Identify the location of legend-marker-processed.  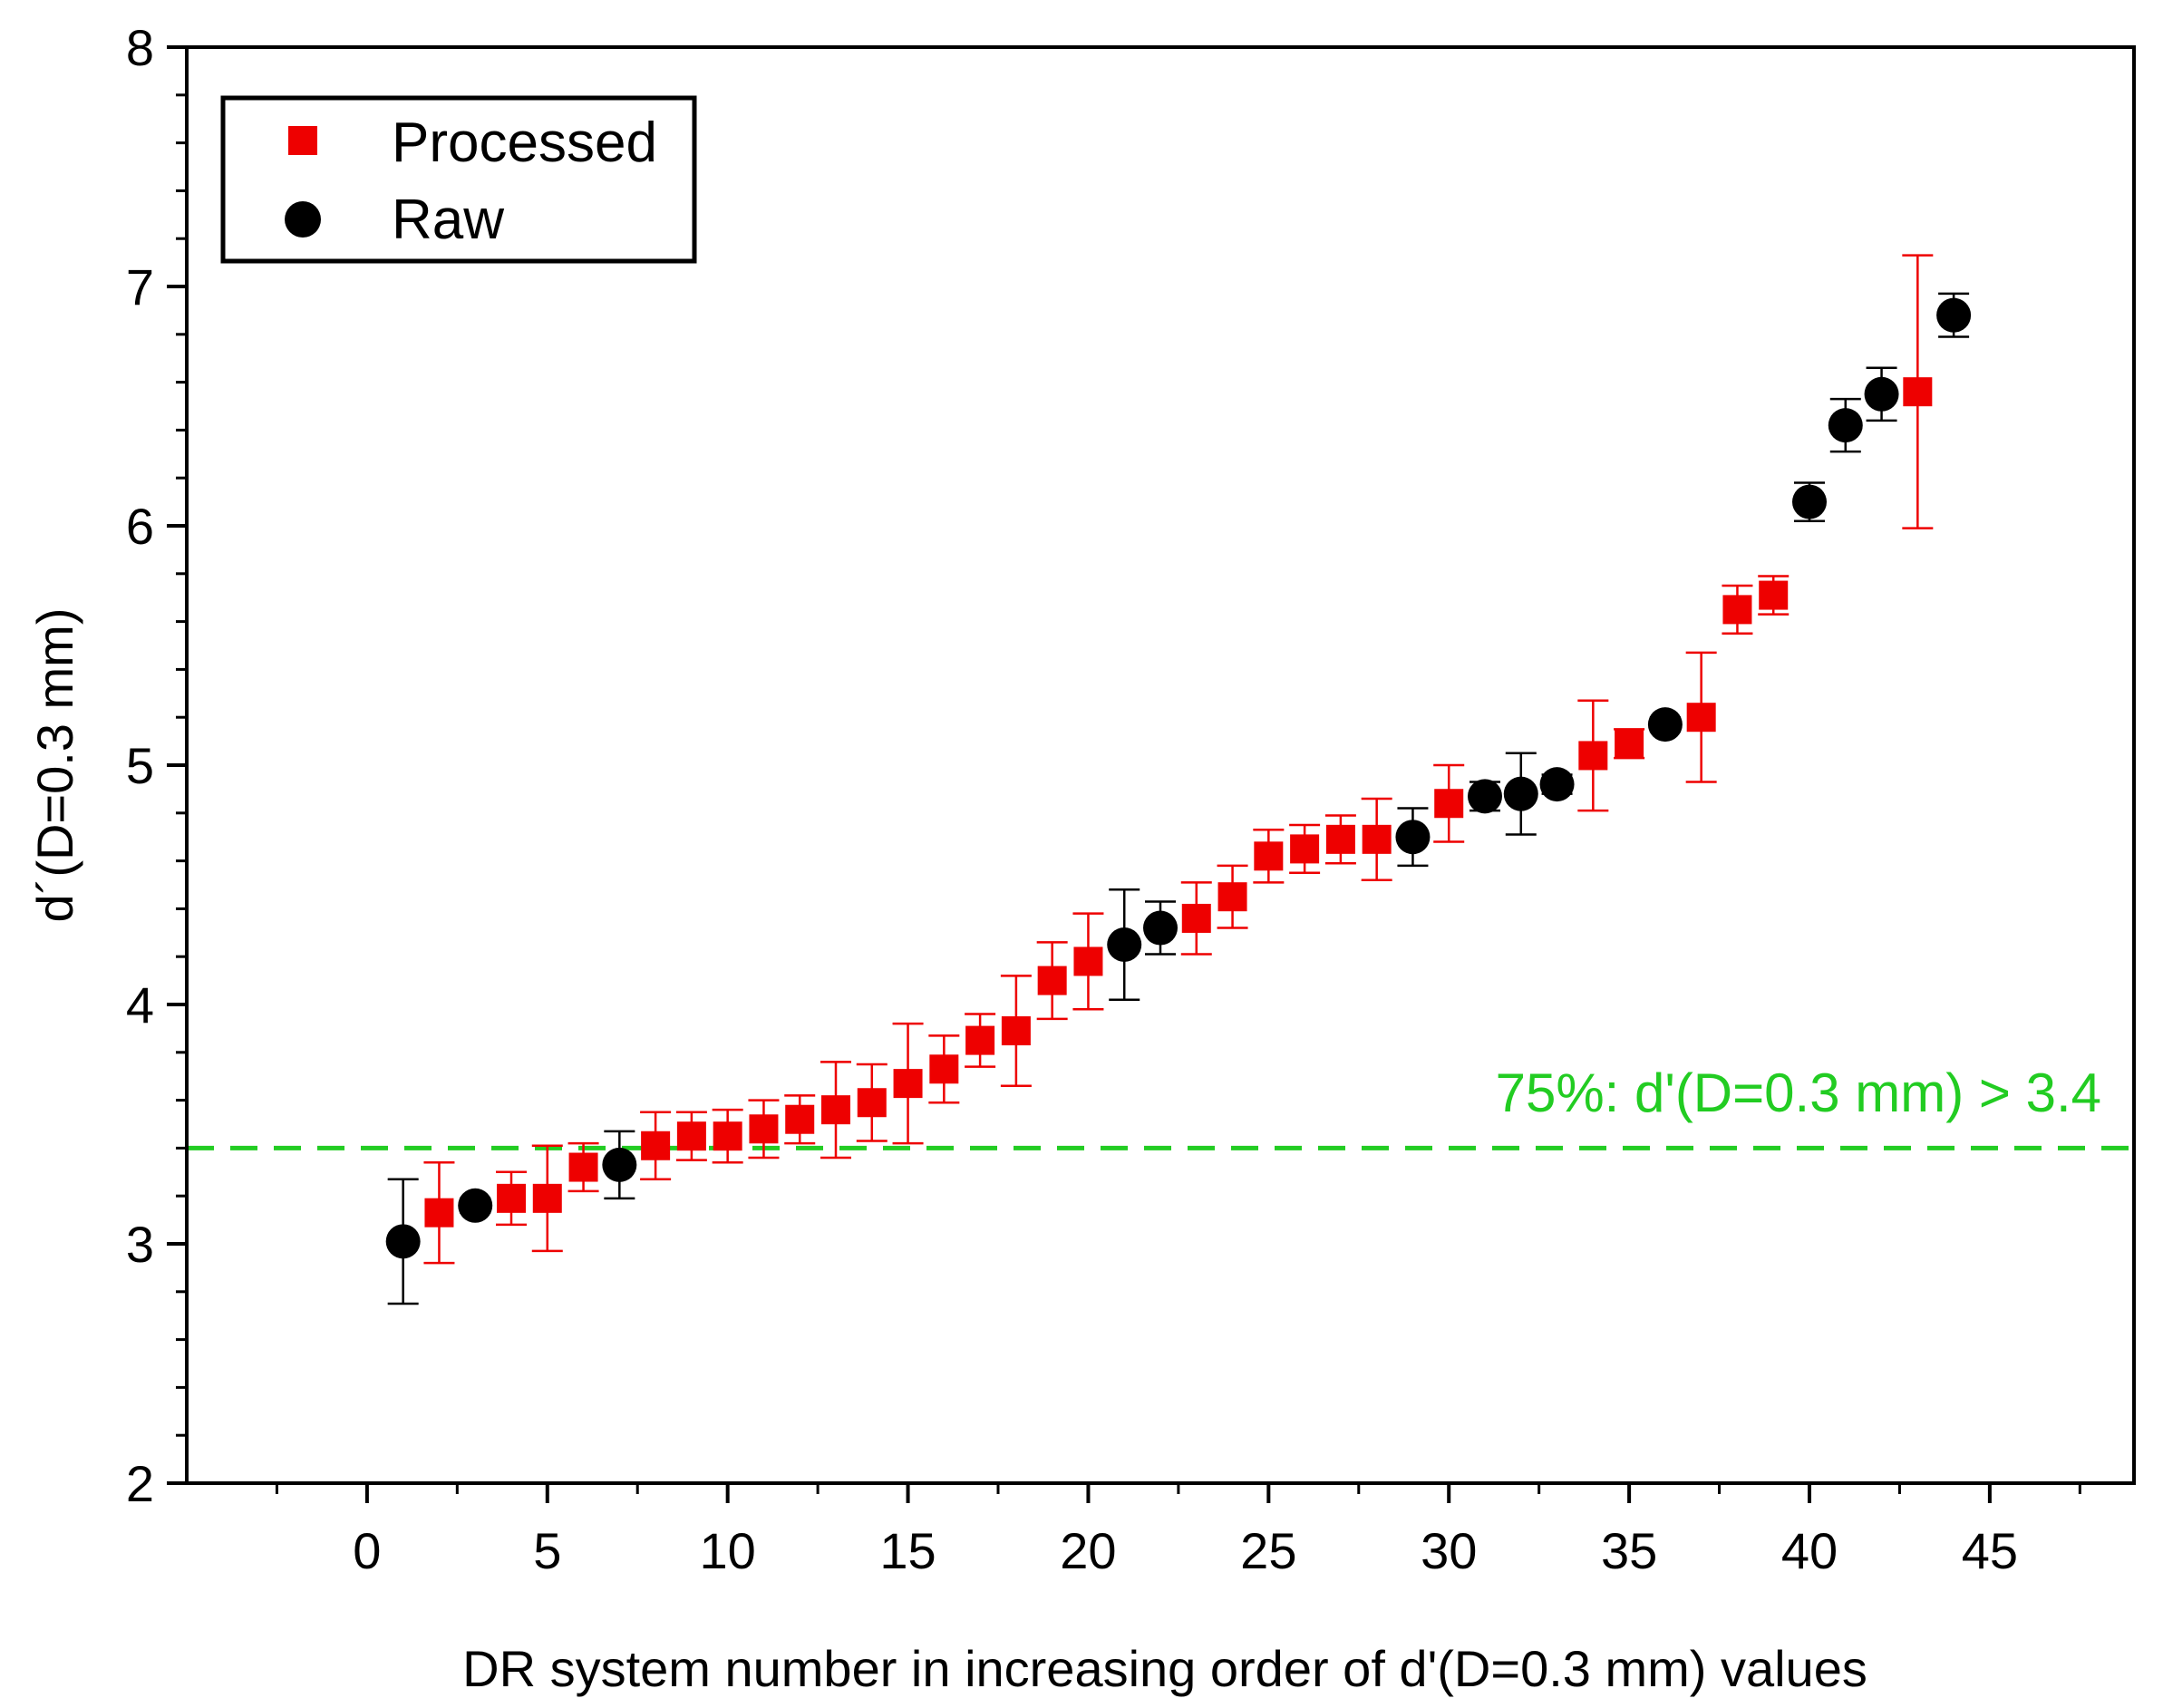
(302, 140).